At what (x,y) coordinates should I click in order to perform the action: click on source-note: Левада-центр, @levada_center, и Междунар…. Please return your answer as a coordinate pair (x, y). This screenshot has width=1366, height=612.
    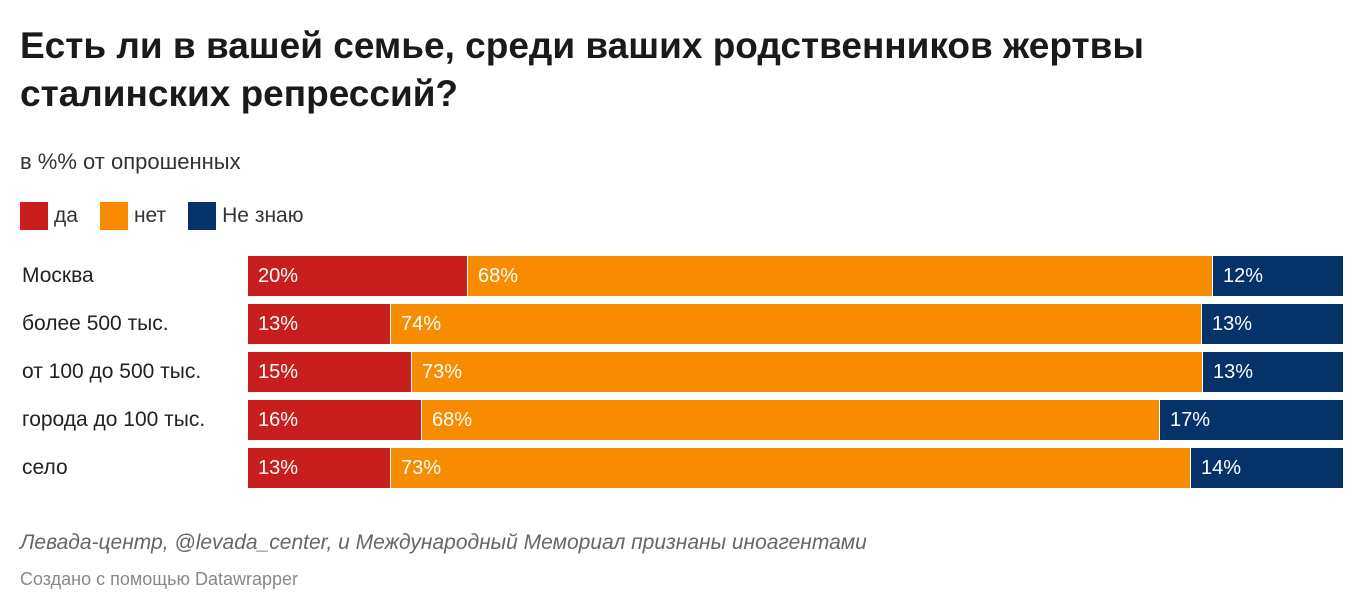
    Looking at the image, I should click on (443, 542).